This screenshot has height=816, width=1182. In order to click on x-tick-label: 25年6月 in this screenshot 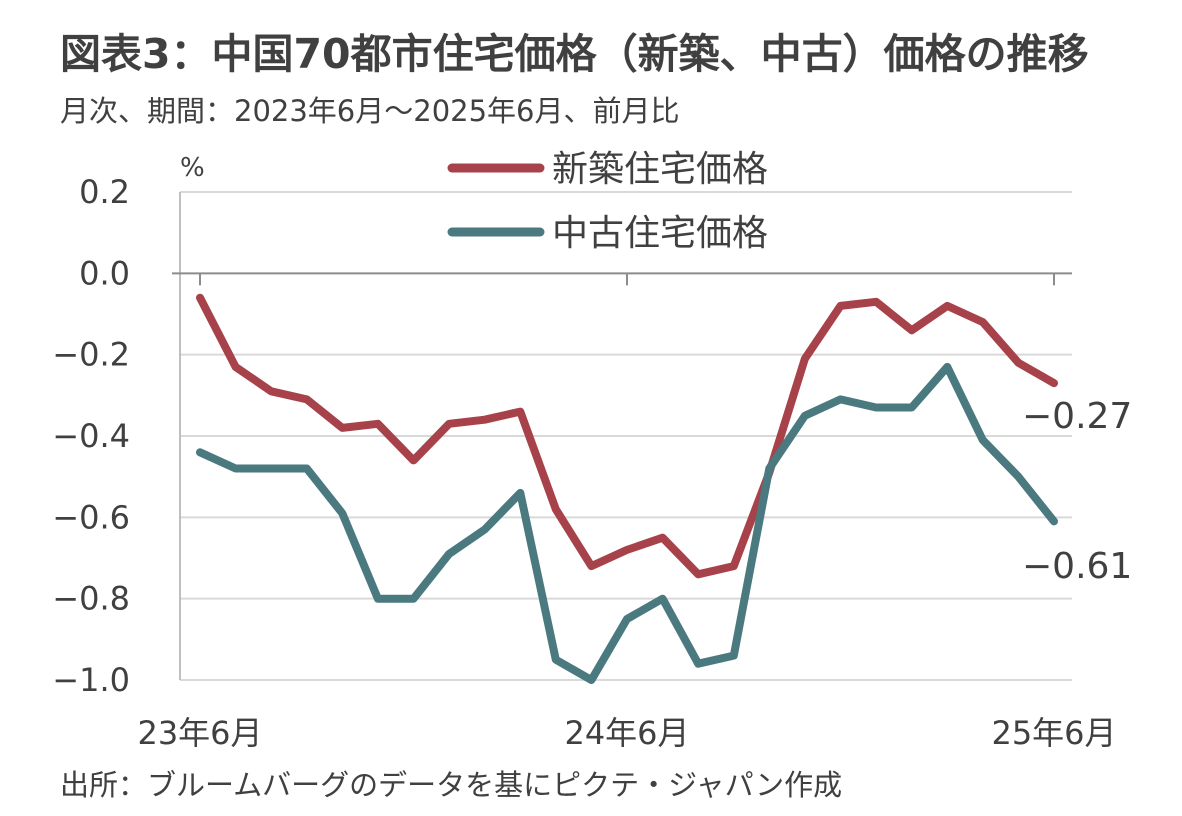, I will do `click(1053, 733)`.